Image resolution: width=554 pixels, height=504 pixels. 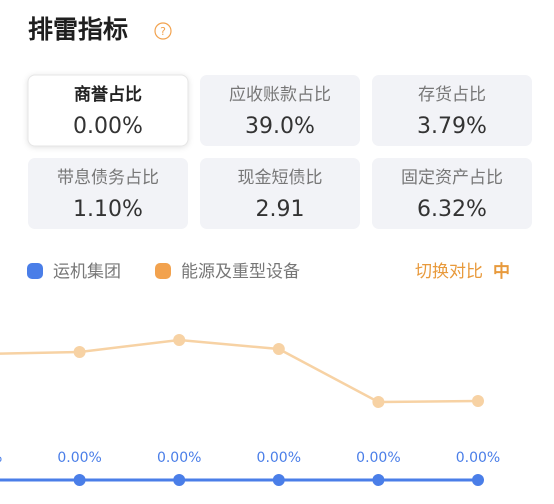 What do you see at coordinates (452, 178) in the screenshot?
I see `metric-label: 固定资产占比` at bounding box center [452, 178].